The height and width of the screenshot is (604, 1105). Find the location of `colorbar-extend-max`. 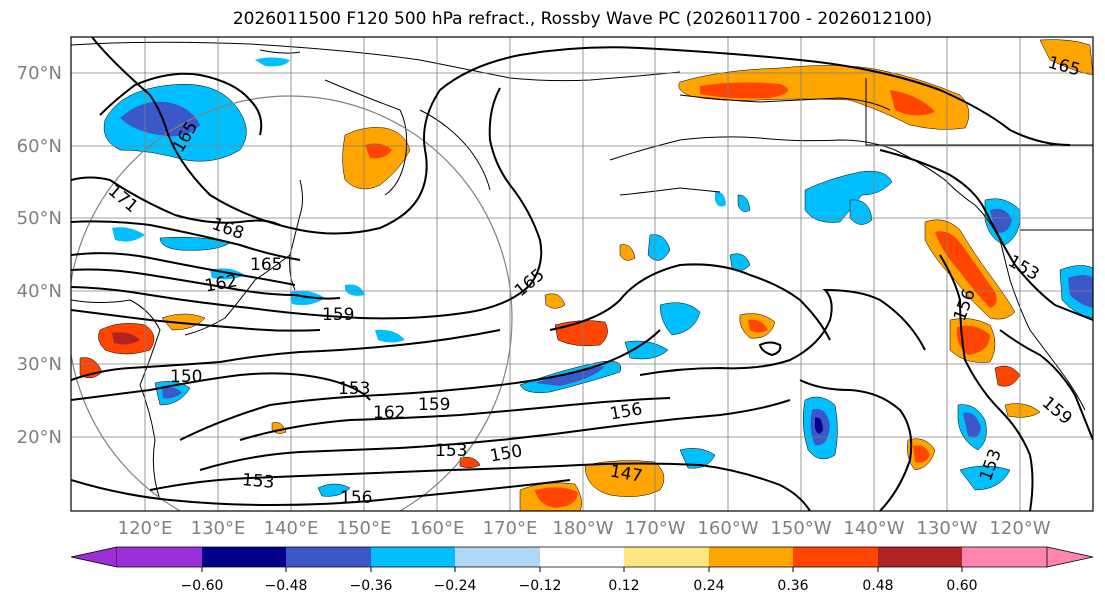

colorbar-extend-max is located at coordinates (1070, 557).